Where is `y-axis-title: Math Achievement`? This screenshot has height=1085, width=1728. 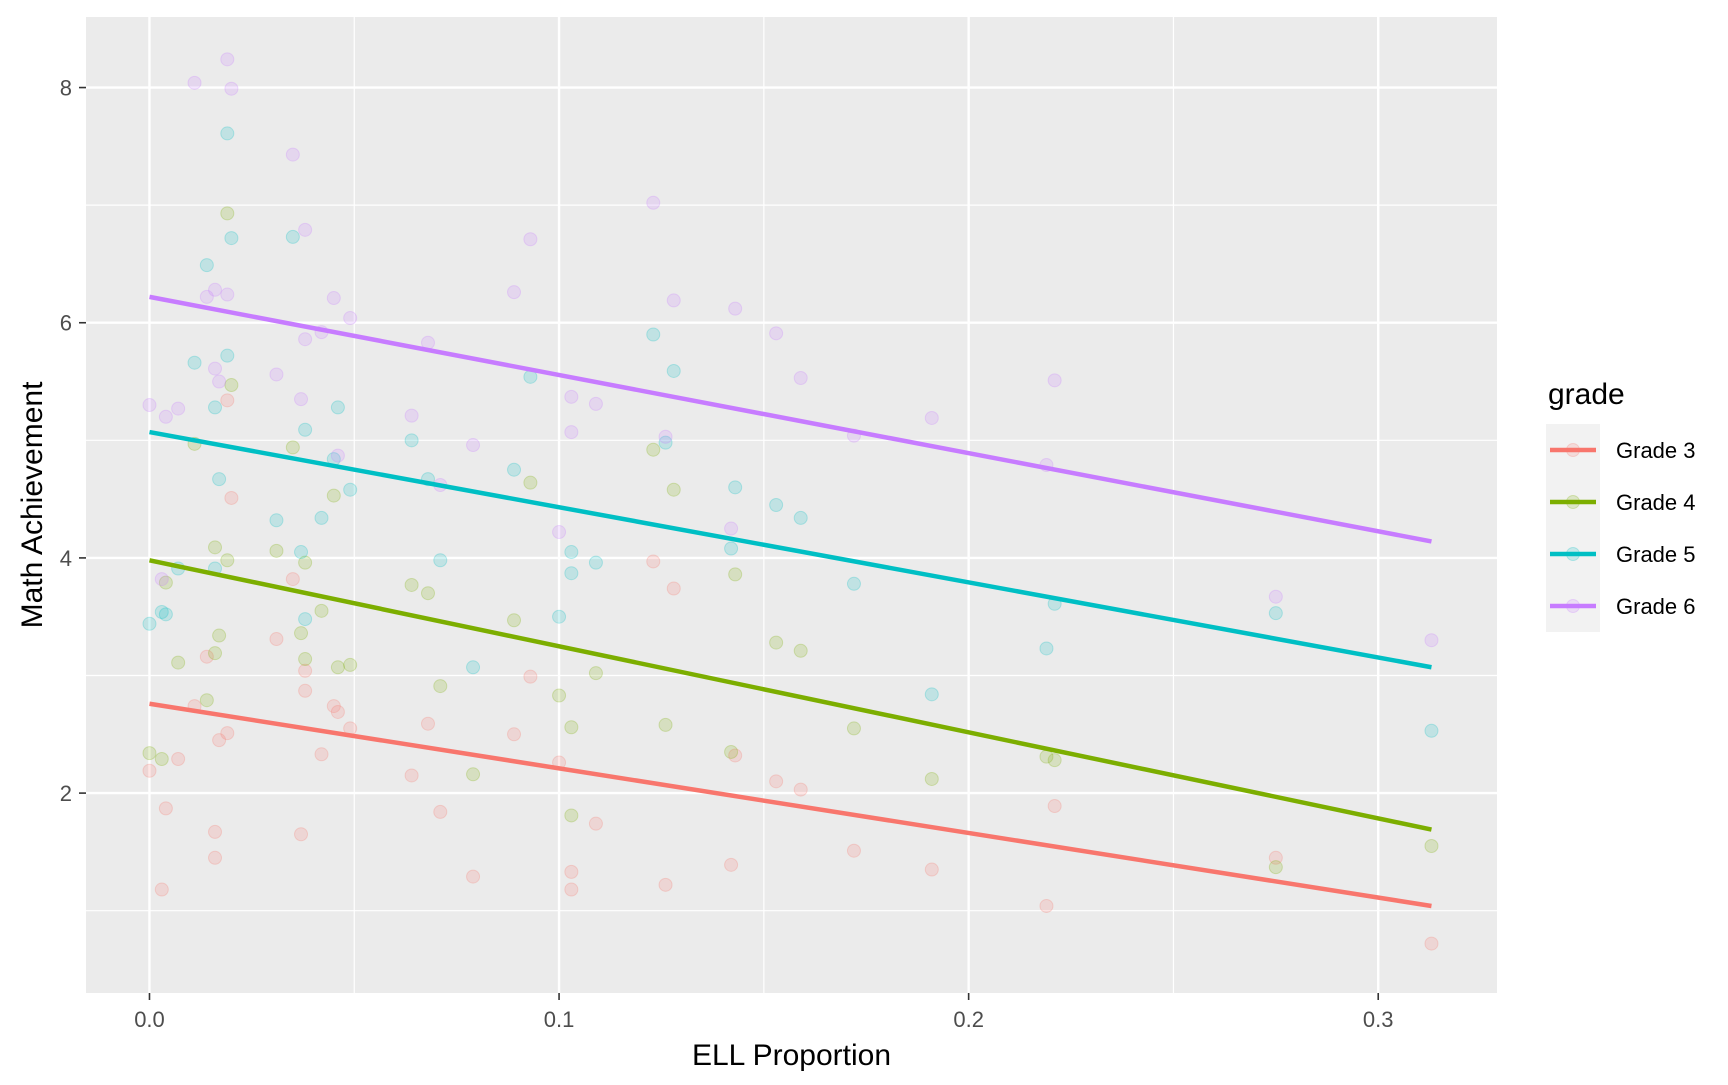
y-axis-title: Math Achievement is located at coordinates (32, 504).